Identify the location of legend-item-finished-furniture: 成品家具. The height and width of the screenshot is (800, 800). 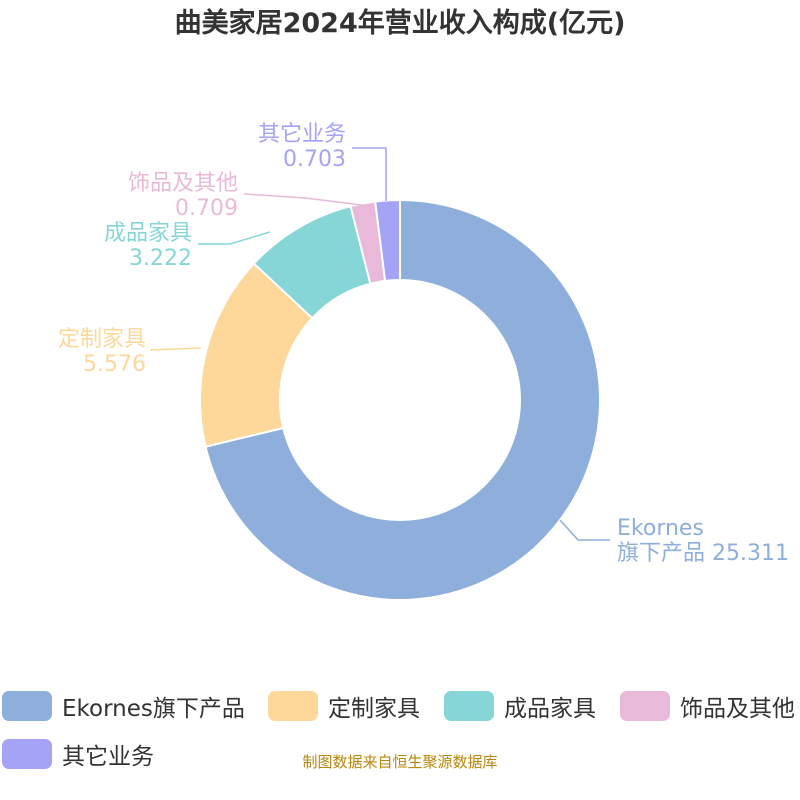
(520, 706).